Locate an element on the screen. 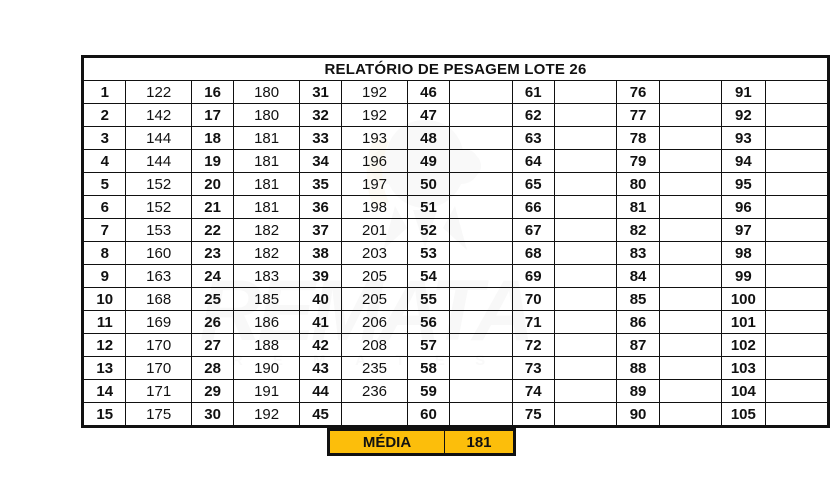 The height and width of the screenshot is (481, 830). row-number: 44 is located at coordinates (320, 391).